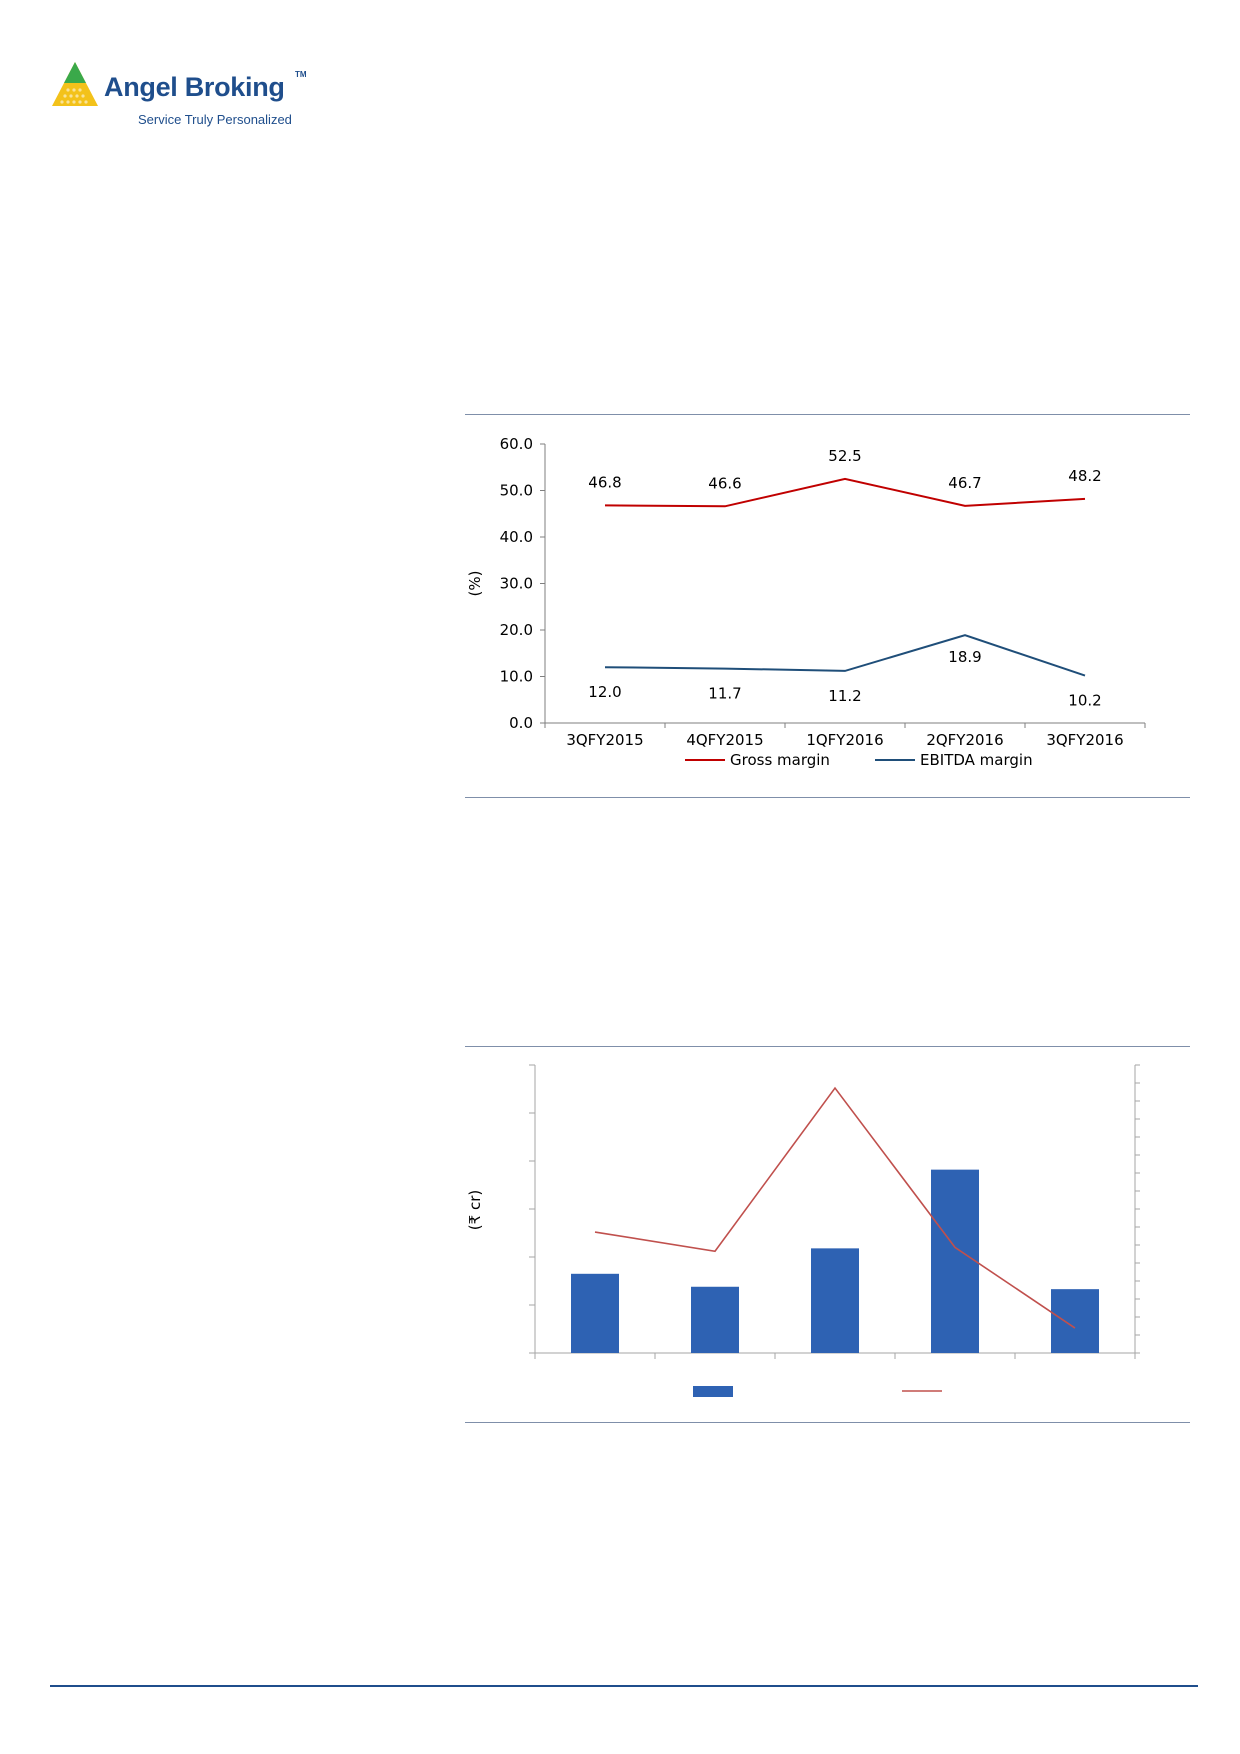  What do you see at coordinates (194, 87) in the screenshot?
I see `brand-name: Angel Broking` at bounding box center [194, 87].